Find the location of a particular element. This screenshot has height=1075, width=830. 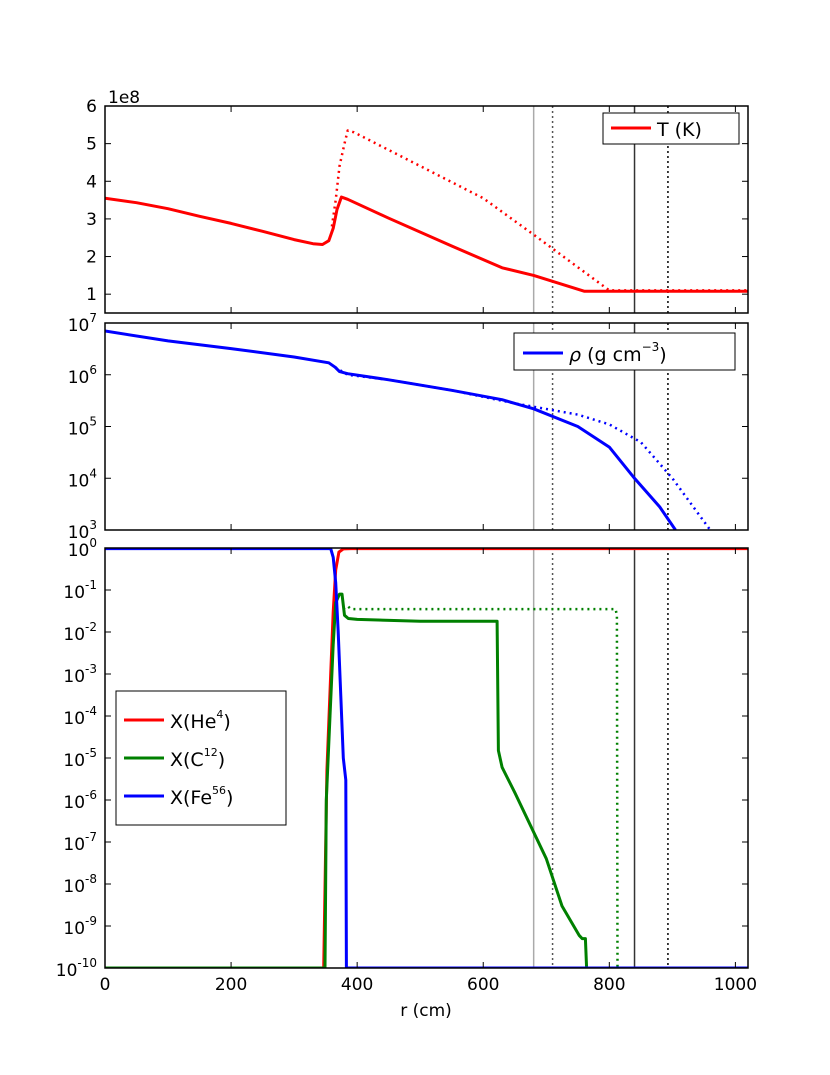

y-tick-label: 10⁴ is located at coordinates (82, 478).